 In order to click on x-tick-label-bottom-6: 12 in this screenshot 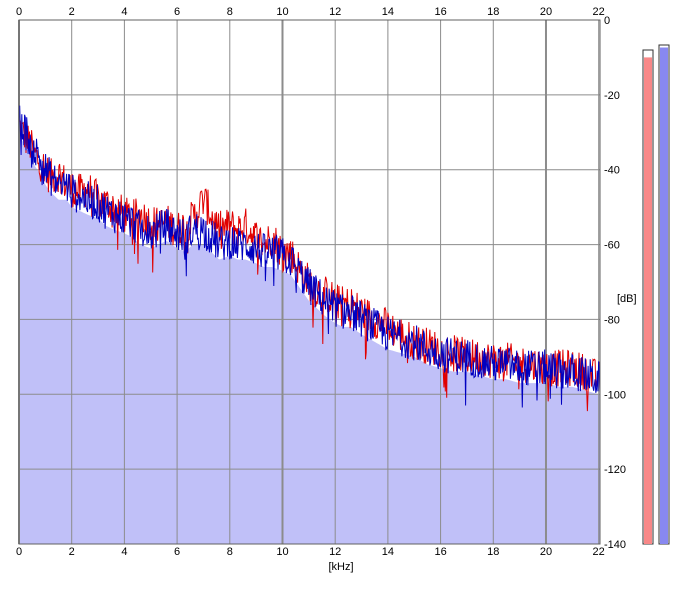, I will do `click(335, 552)`.